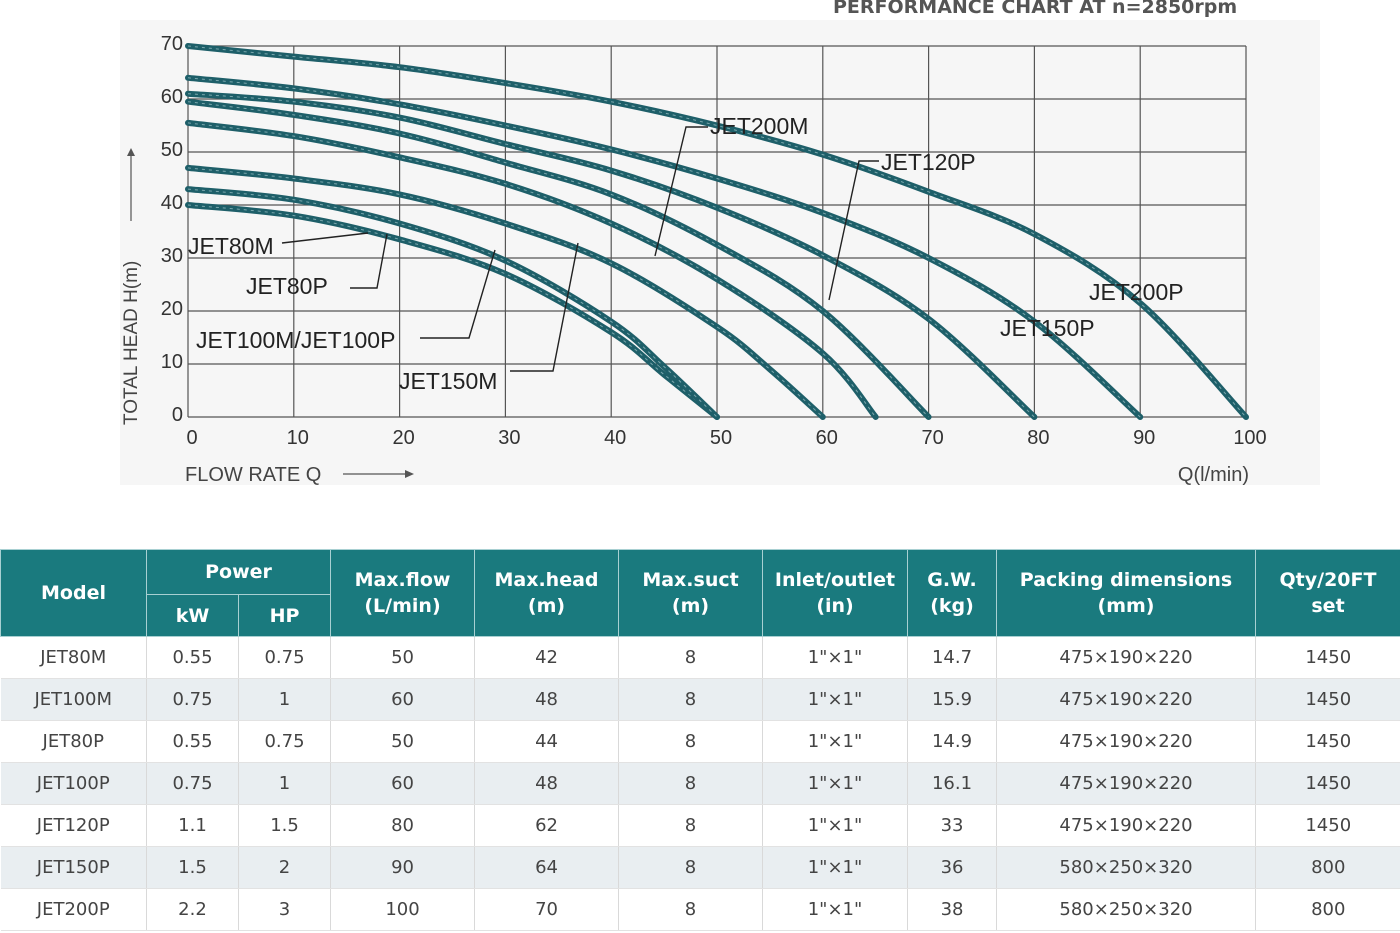 This screenshot has width=1400, height=933. I want to click on chart-title: PERFORMANCE CHART AT n=2850rpm, so click(1035, 9).